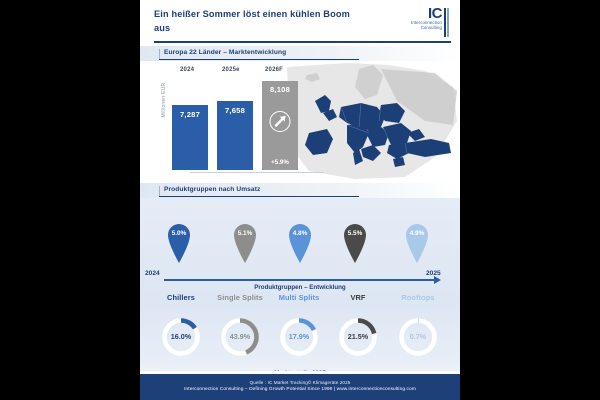 The height and width of the screenshot is (400, 600). What do you see at coordinates (245, 242) in the screenshot?
I see `pin-marker-single-splits: 5.1%` at bounding box center [245, 242].